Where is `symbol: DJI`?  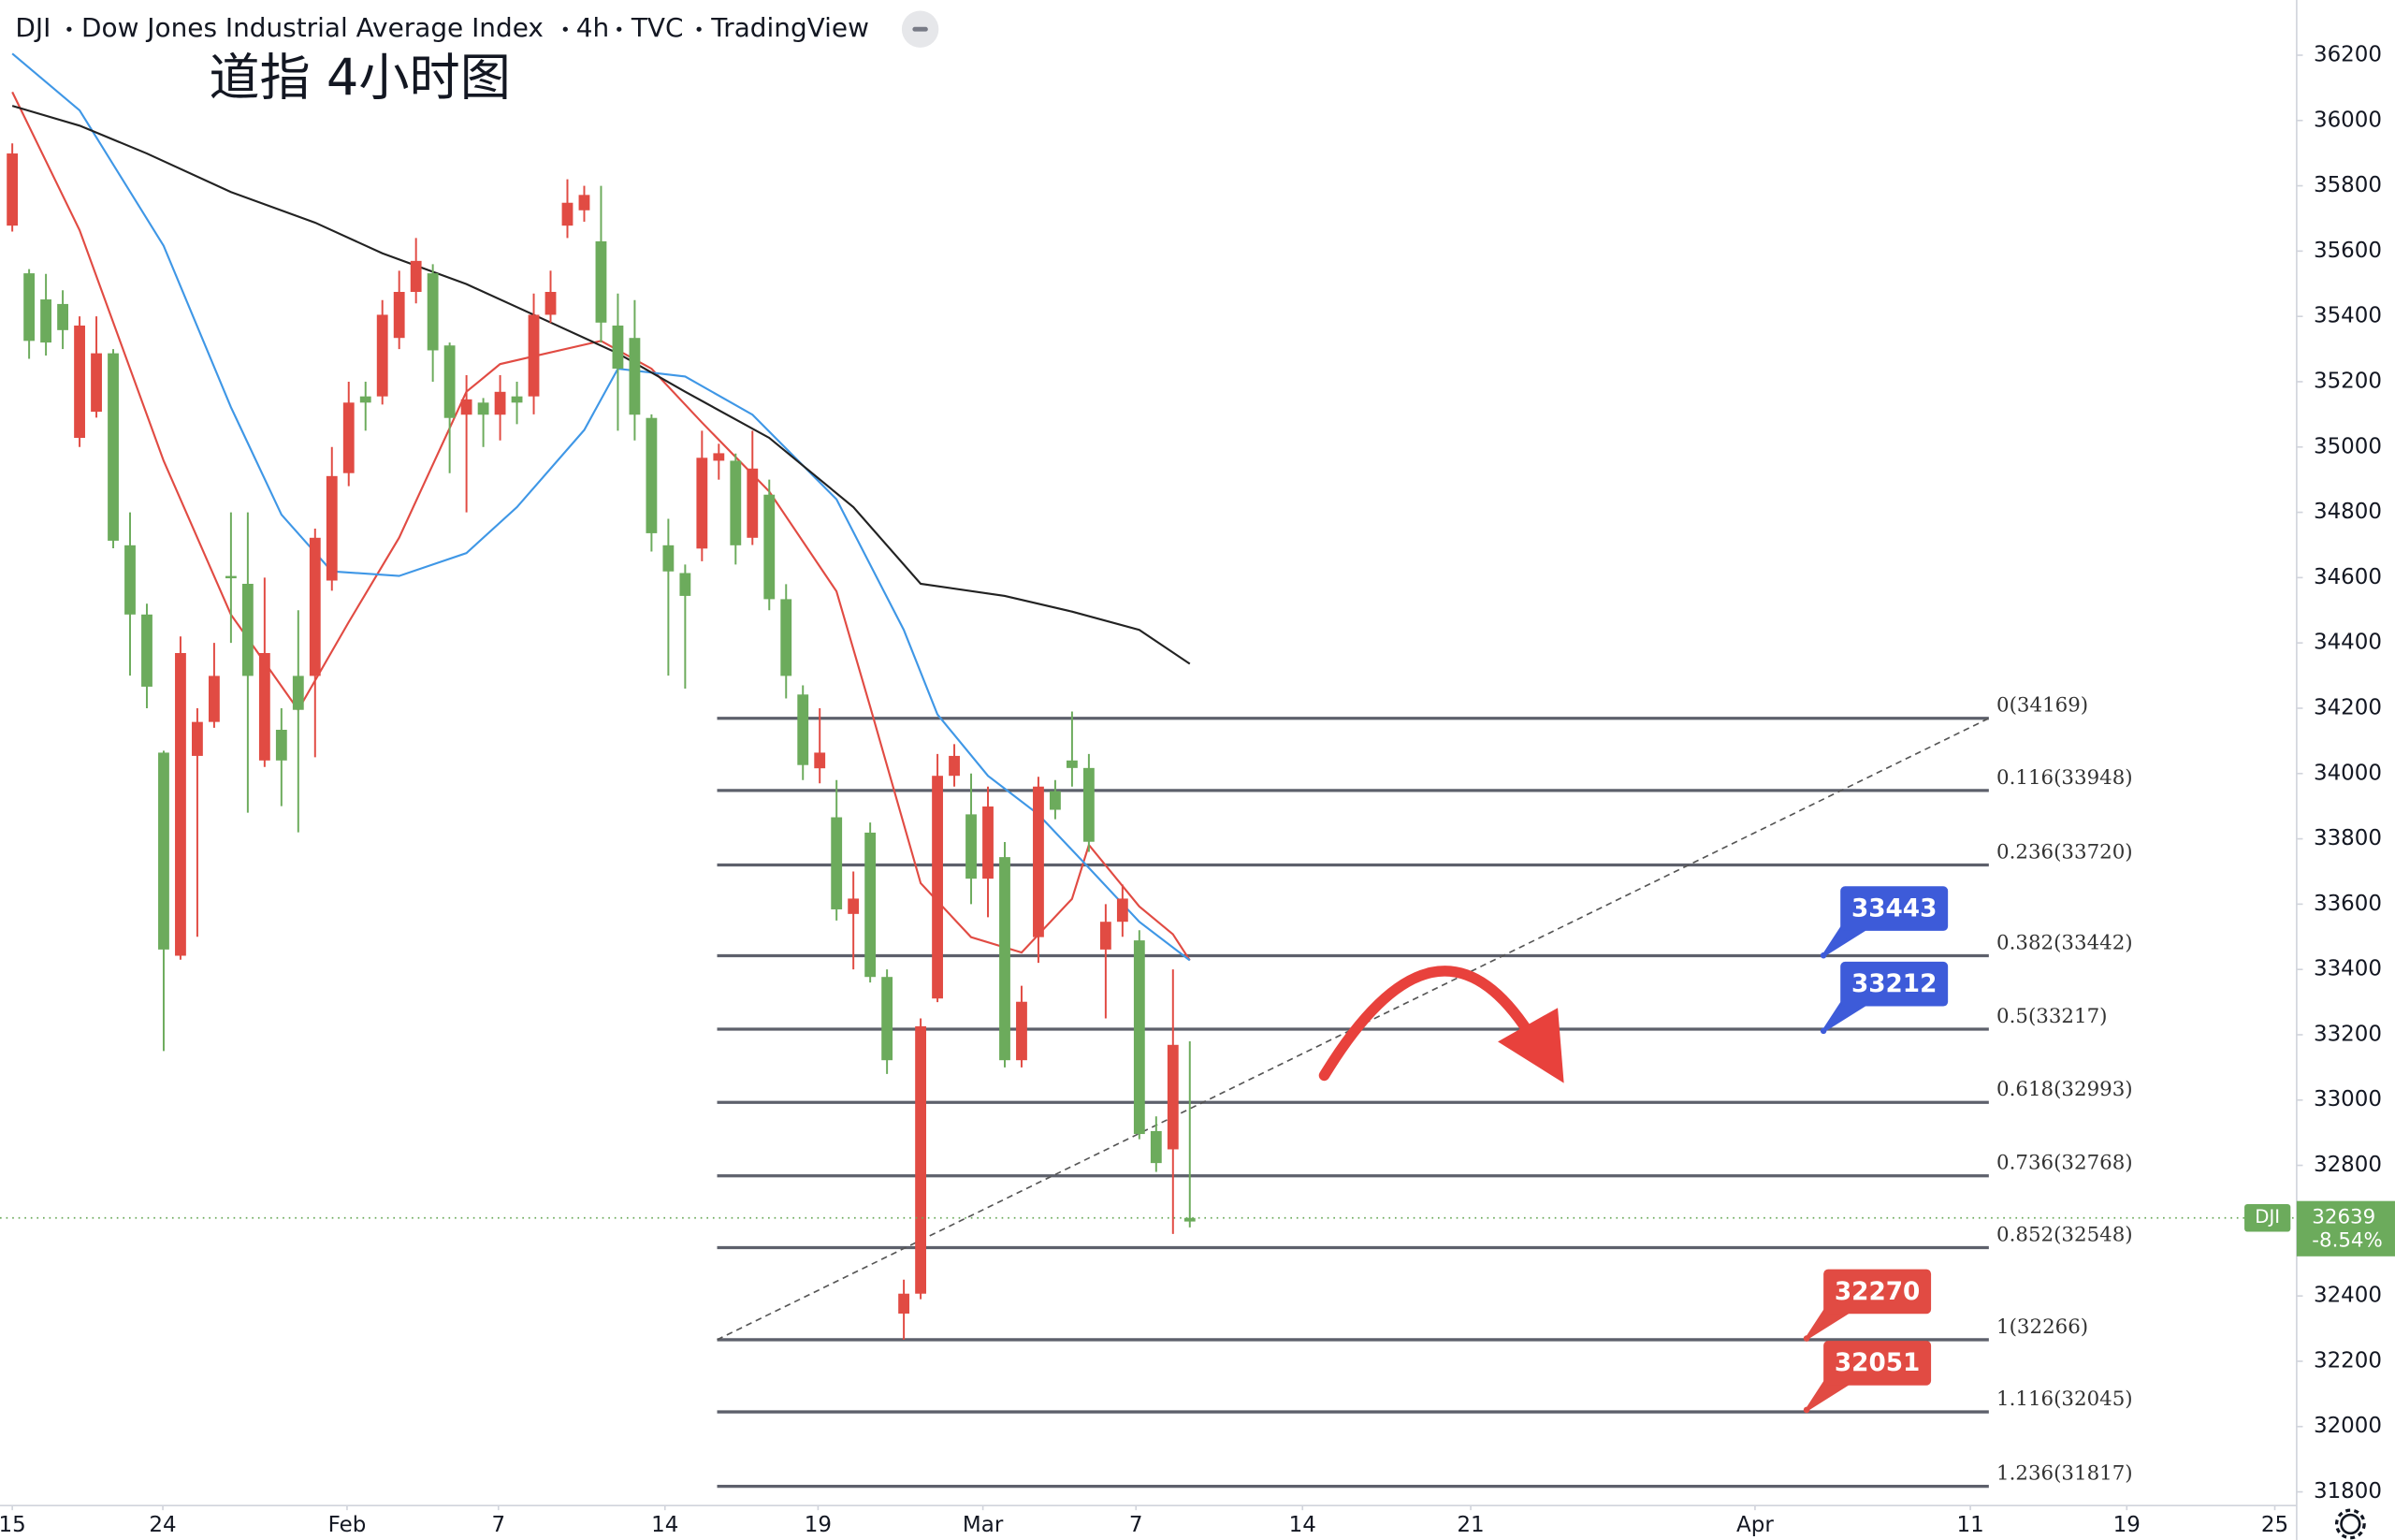
symbol: DJI is located at coordinates (33, 28).